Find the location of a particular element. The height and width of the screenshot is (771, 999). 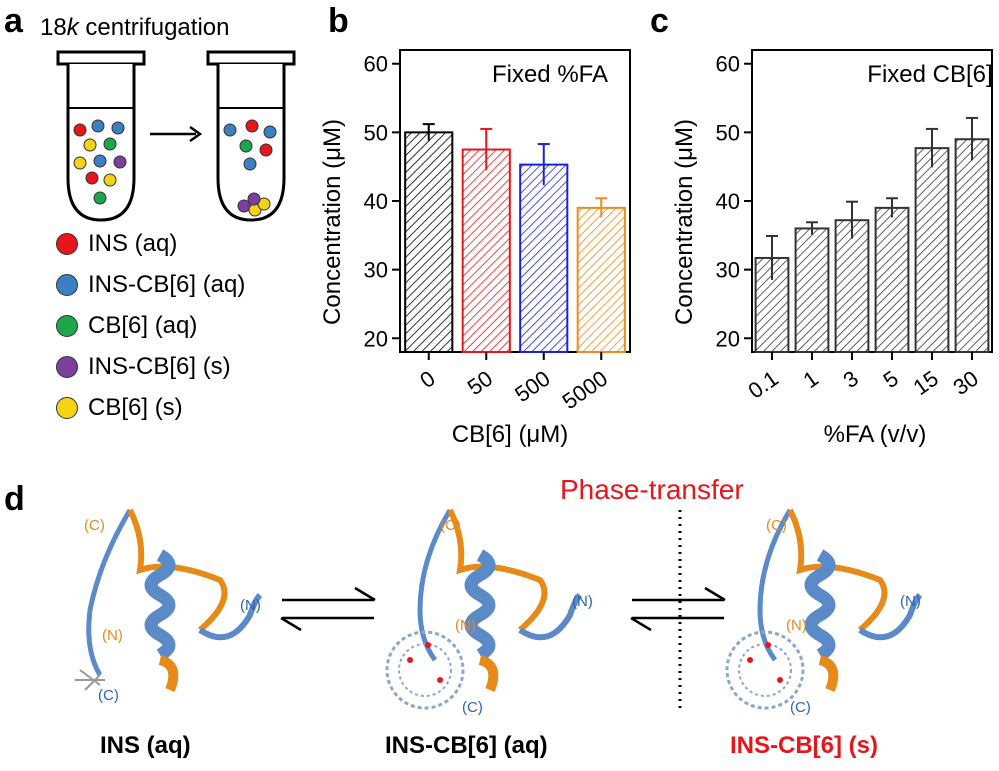

legend-dot-green-icon is located at coordinates (67, 326).